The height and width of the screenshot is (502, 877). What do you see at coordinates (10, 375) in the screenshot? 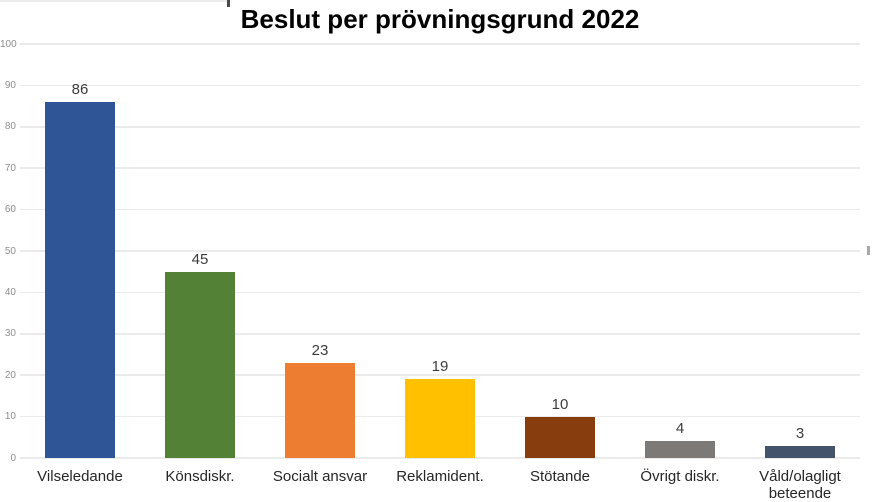
I see `y-axis-tick-label: 20` at bounding box center [10, 375].